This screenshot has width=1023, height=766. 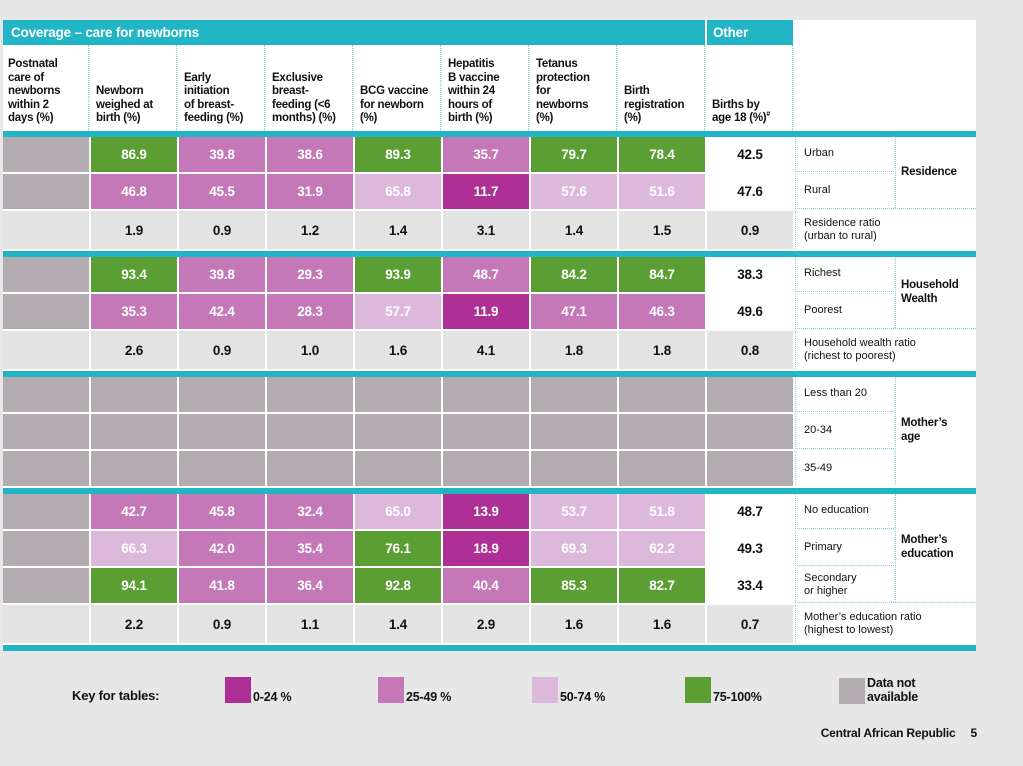 What do you see at coordinates (750, 88) in the screenshot?
I see `column-header: Births by age 18 (%)#` at bounding box center [750, 88].